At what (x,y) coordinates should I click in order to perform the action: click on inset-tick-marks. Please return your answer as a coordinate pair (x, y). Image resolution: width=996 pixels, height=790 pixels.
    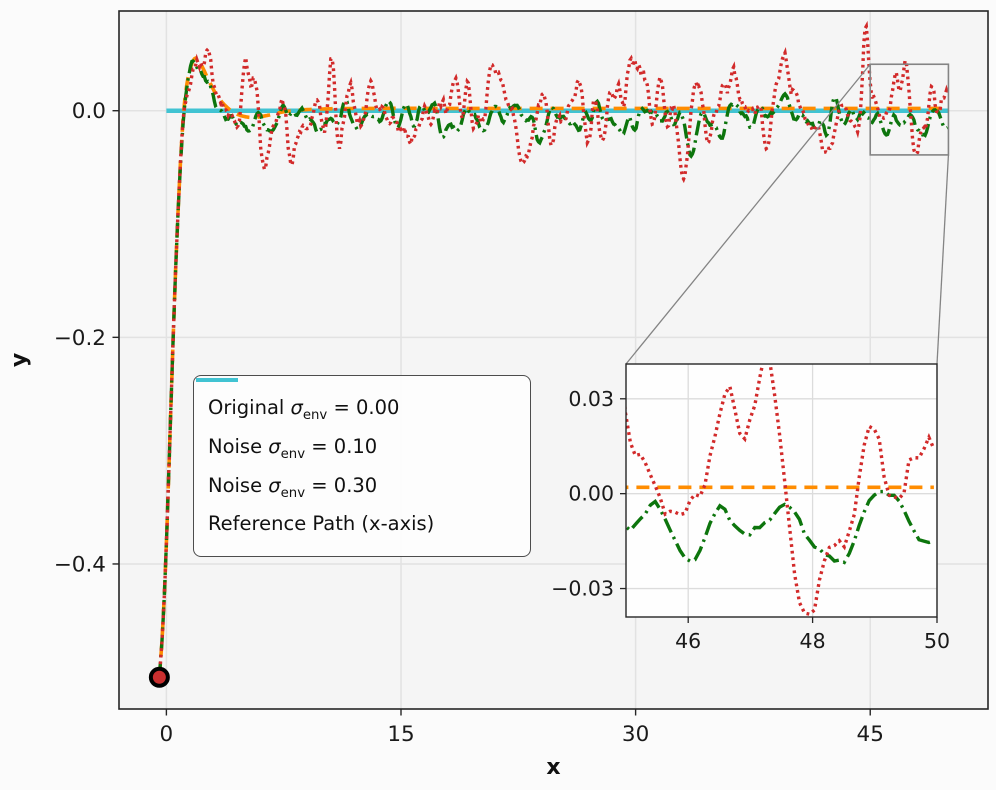
    Looking at the image, I should click on (779, 510).